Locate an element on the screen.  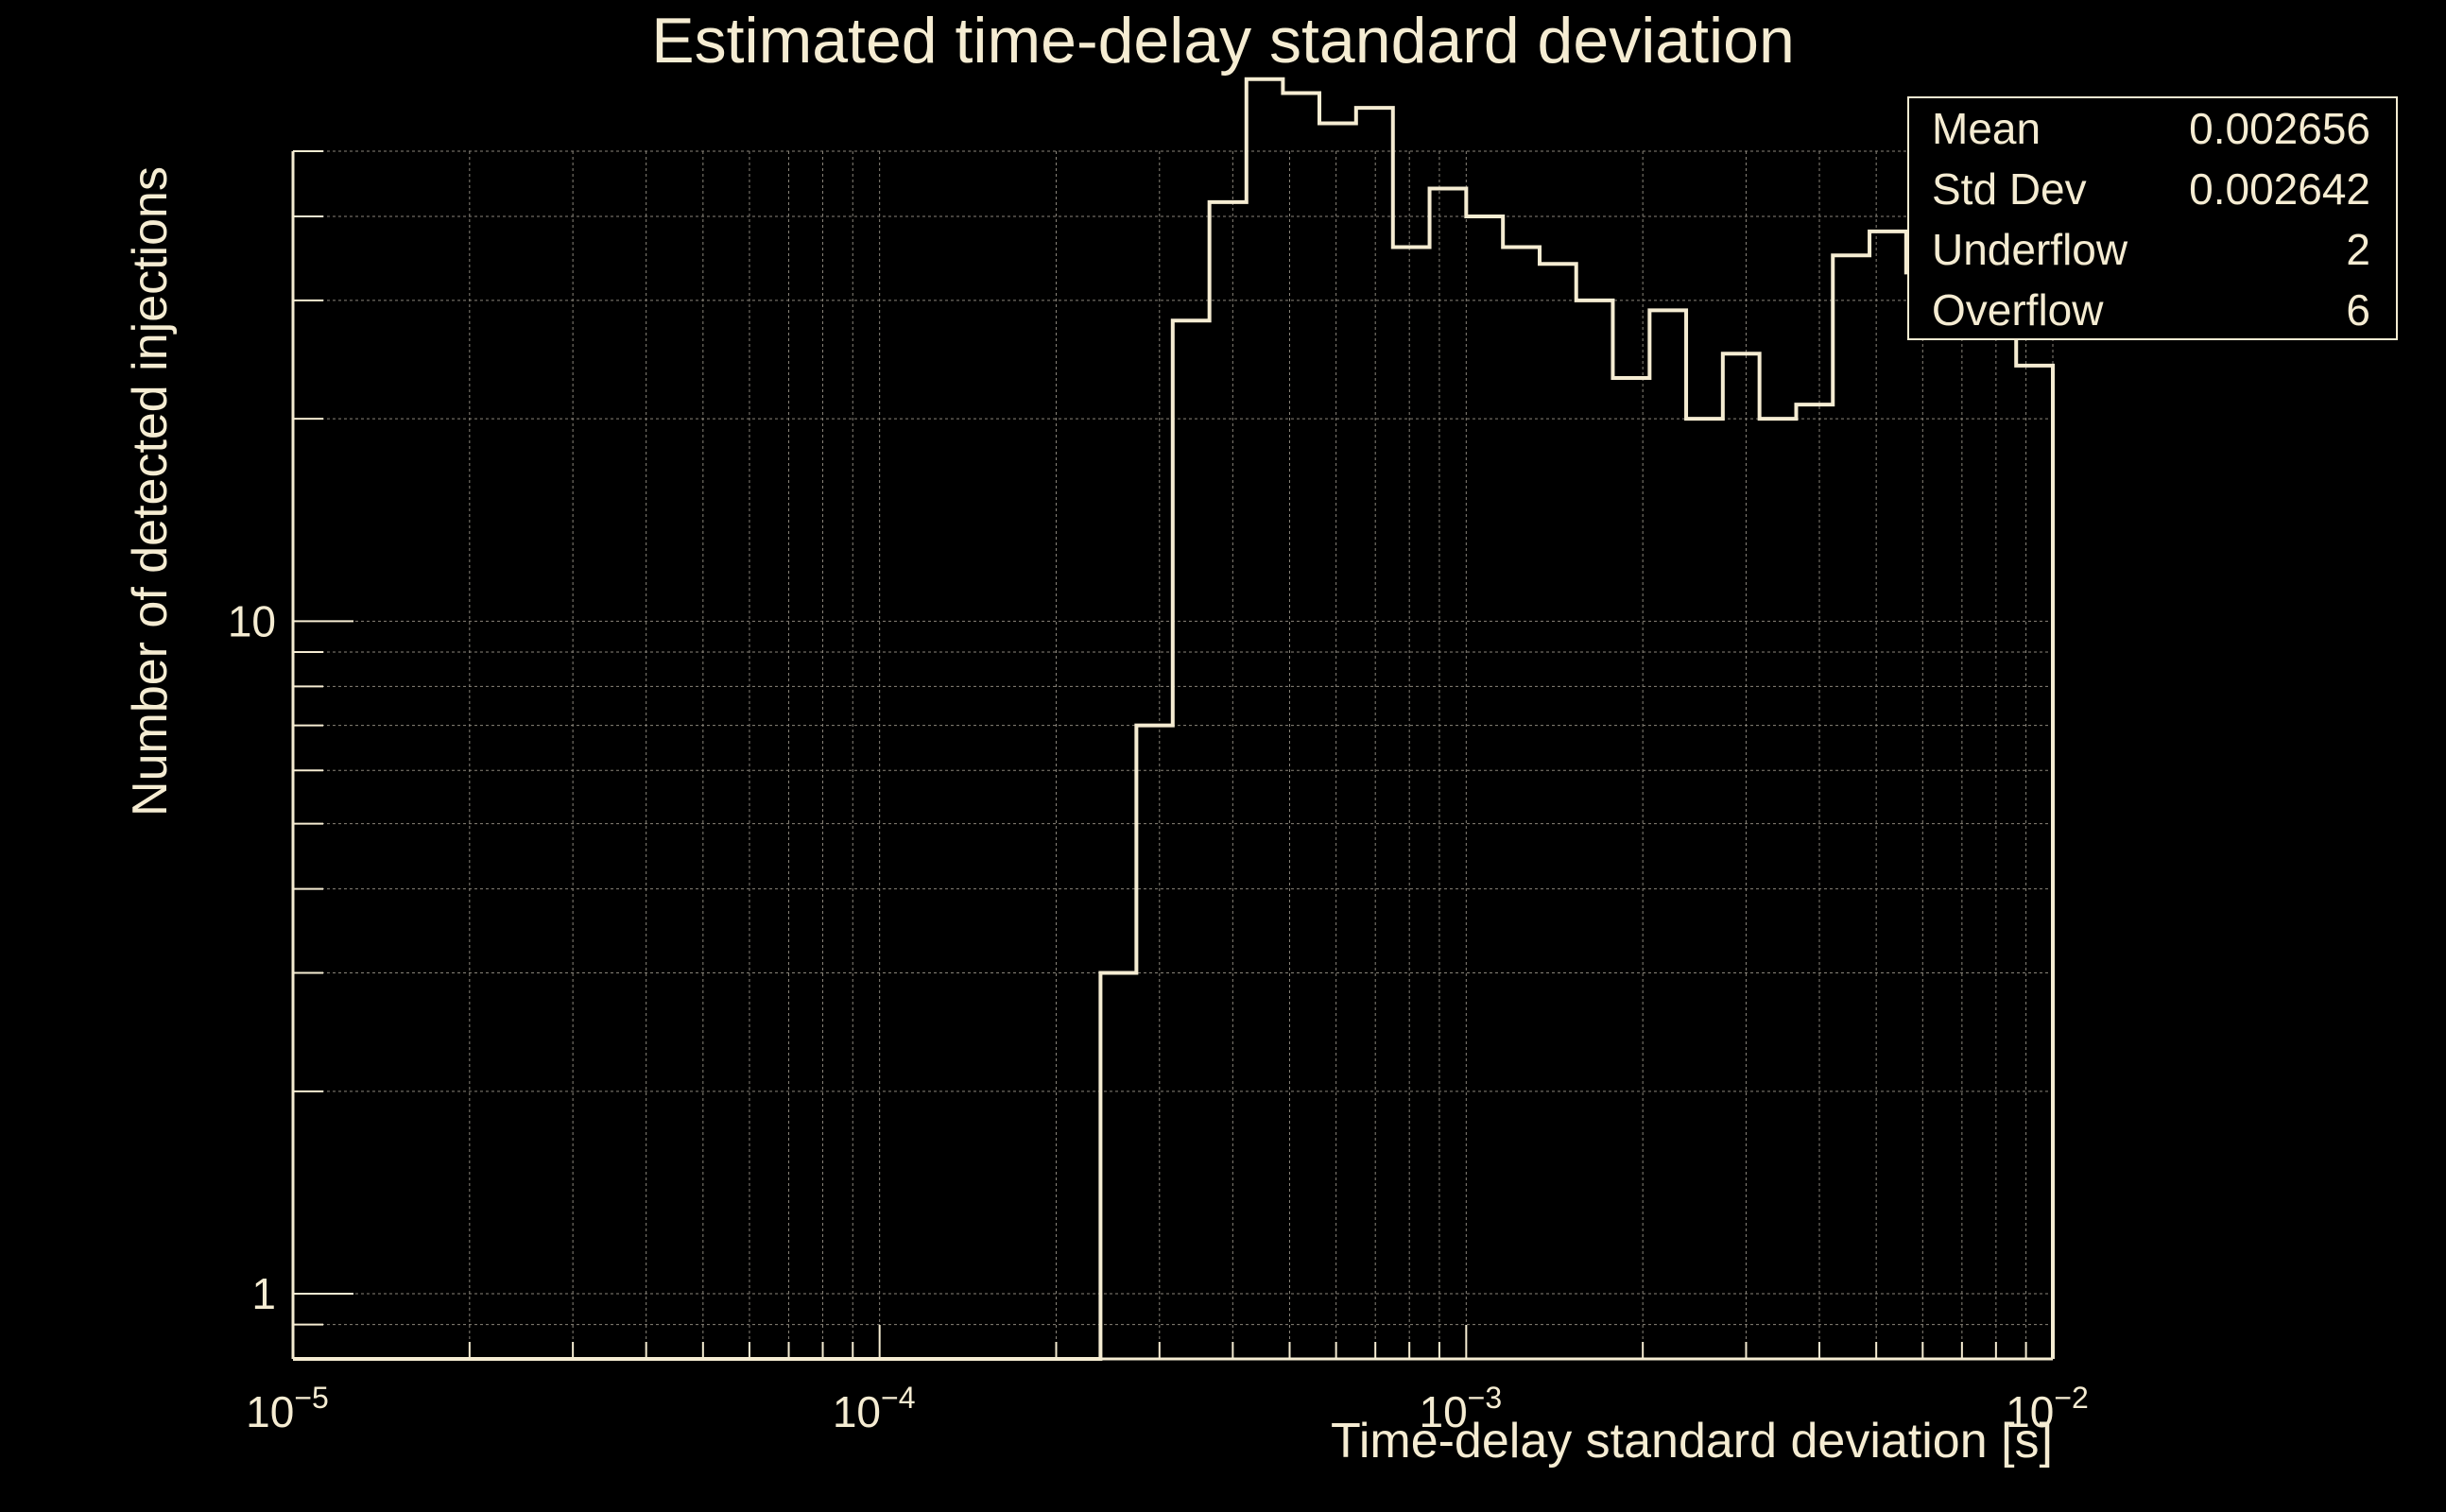
stats-box-frame is located at coordinates (2152, 218).